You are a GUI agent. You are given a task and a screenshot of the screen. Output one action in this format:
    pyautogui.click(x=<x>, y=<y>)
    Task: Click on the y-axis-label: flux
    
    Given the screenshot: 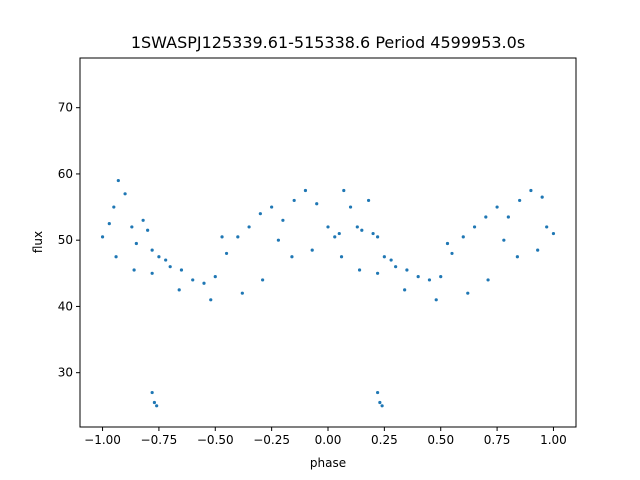 What is the action you would take?
    pyautogui.click(x=38, y=242)
    